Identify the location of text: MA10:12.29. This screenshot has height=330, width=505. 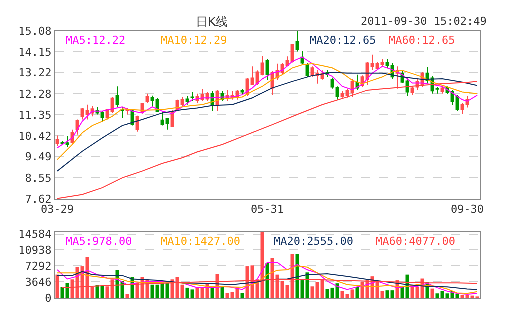
(194, 40).